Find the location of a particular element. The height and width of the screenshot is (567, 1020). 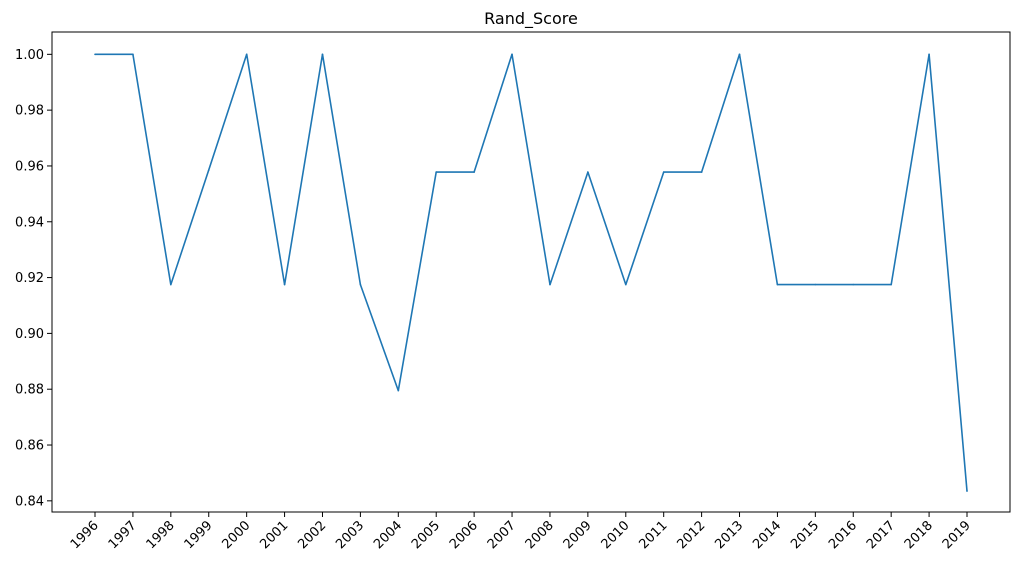

y-tick-label: 0.92 is located at coordinates (29, 278).